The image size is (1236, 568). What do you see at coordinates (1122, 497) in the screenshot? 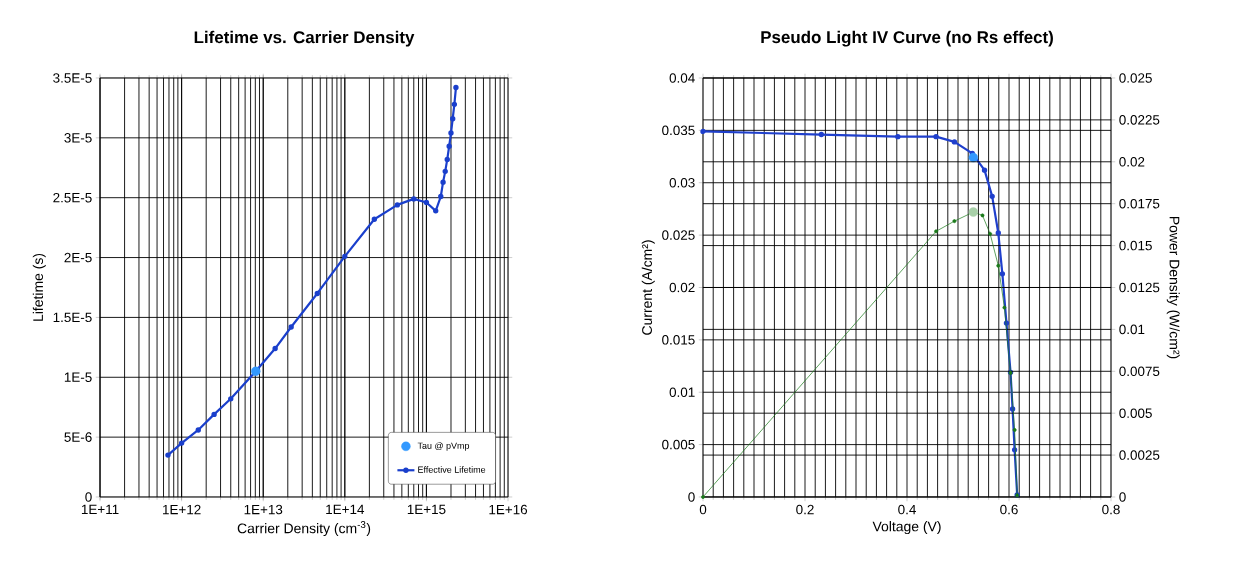
I see `y2-tick-label: 0` at bounding box center [1122, 497].